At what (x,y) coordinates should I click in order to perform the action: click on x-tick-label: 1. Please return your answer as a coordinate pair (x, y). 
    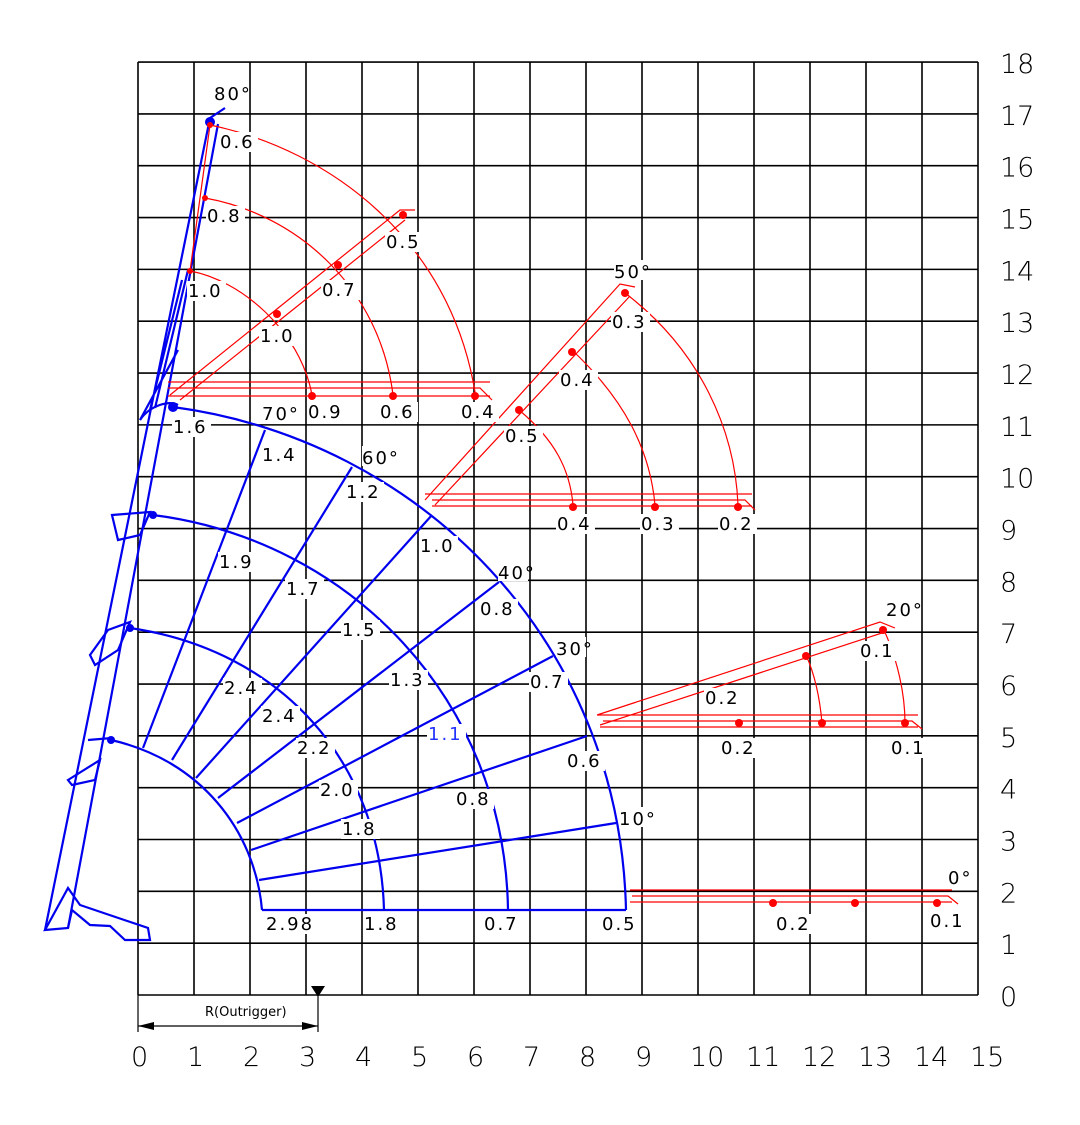
    Looking at the image, I should click on (195, 1057).